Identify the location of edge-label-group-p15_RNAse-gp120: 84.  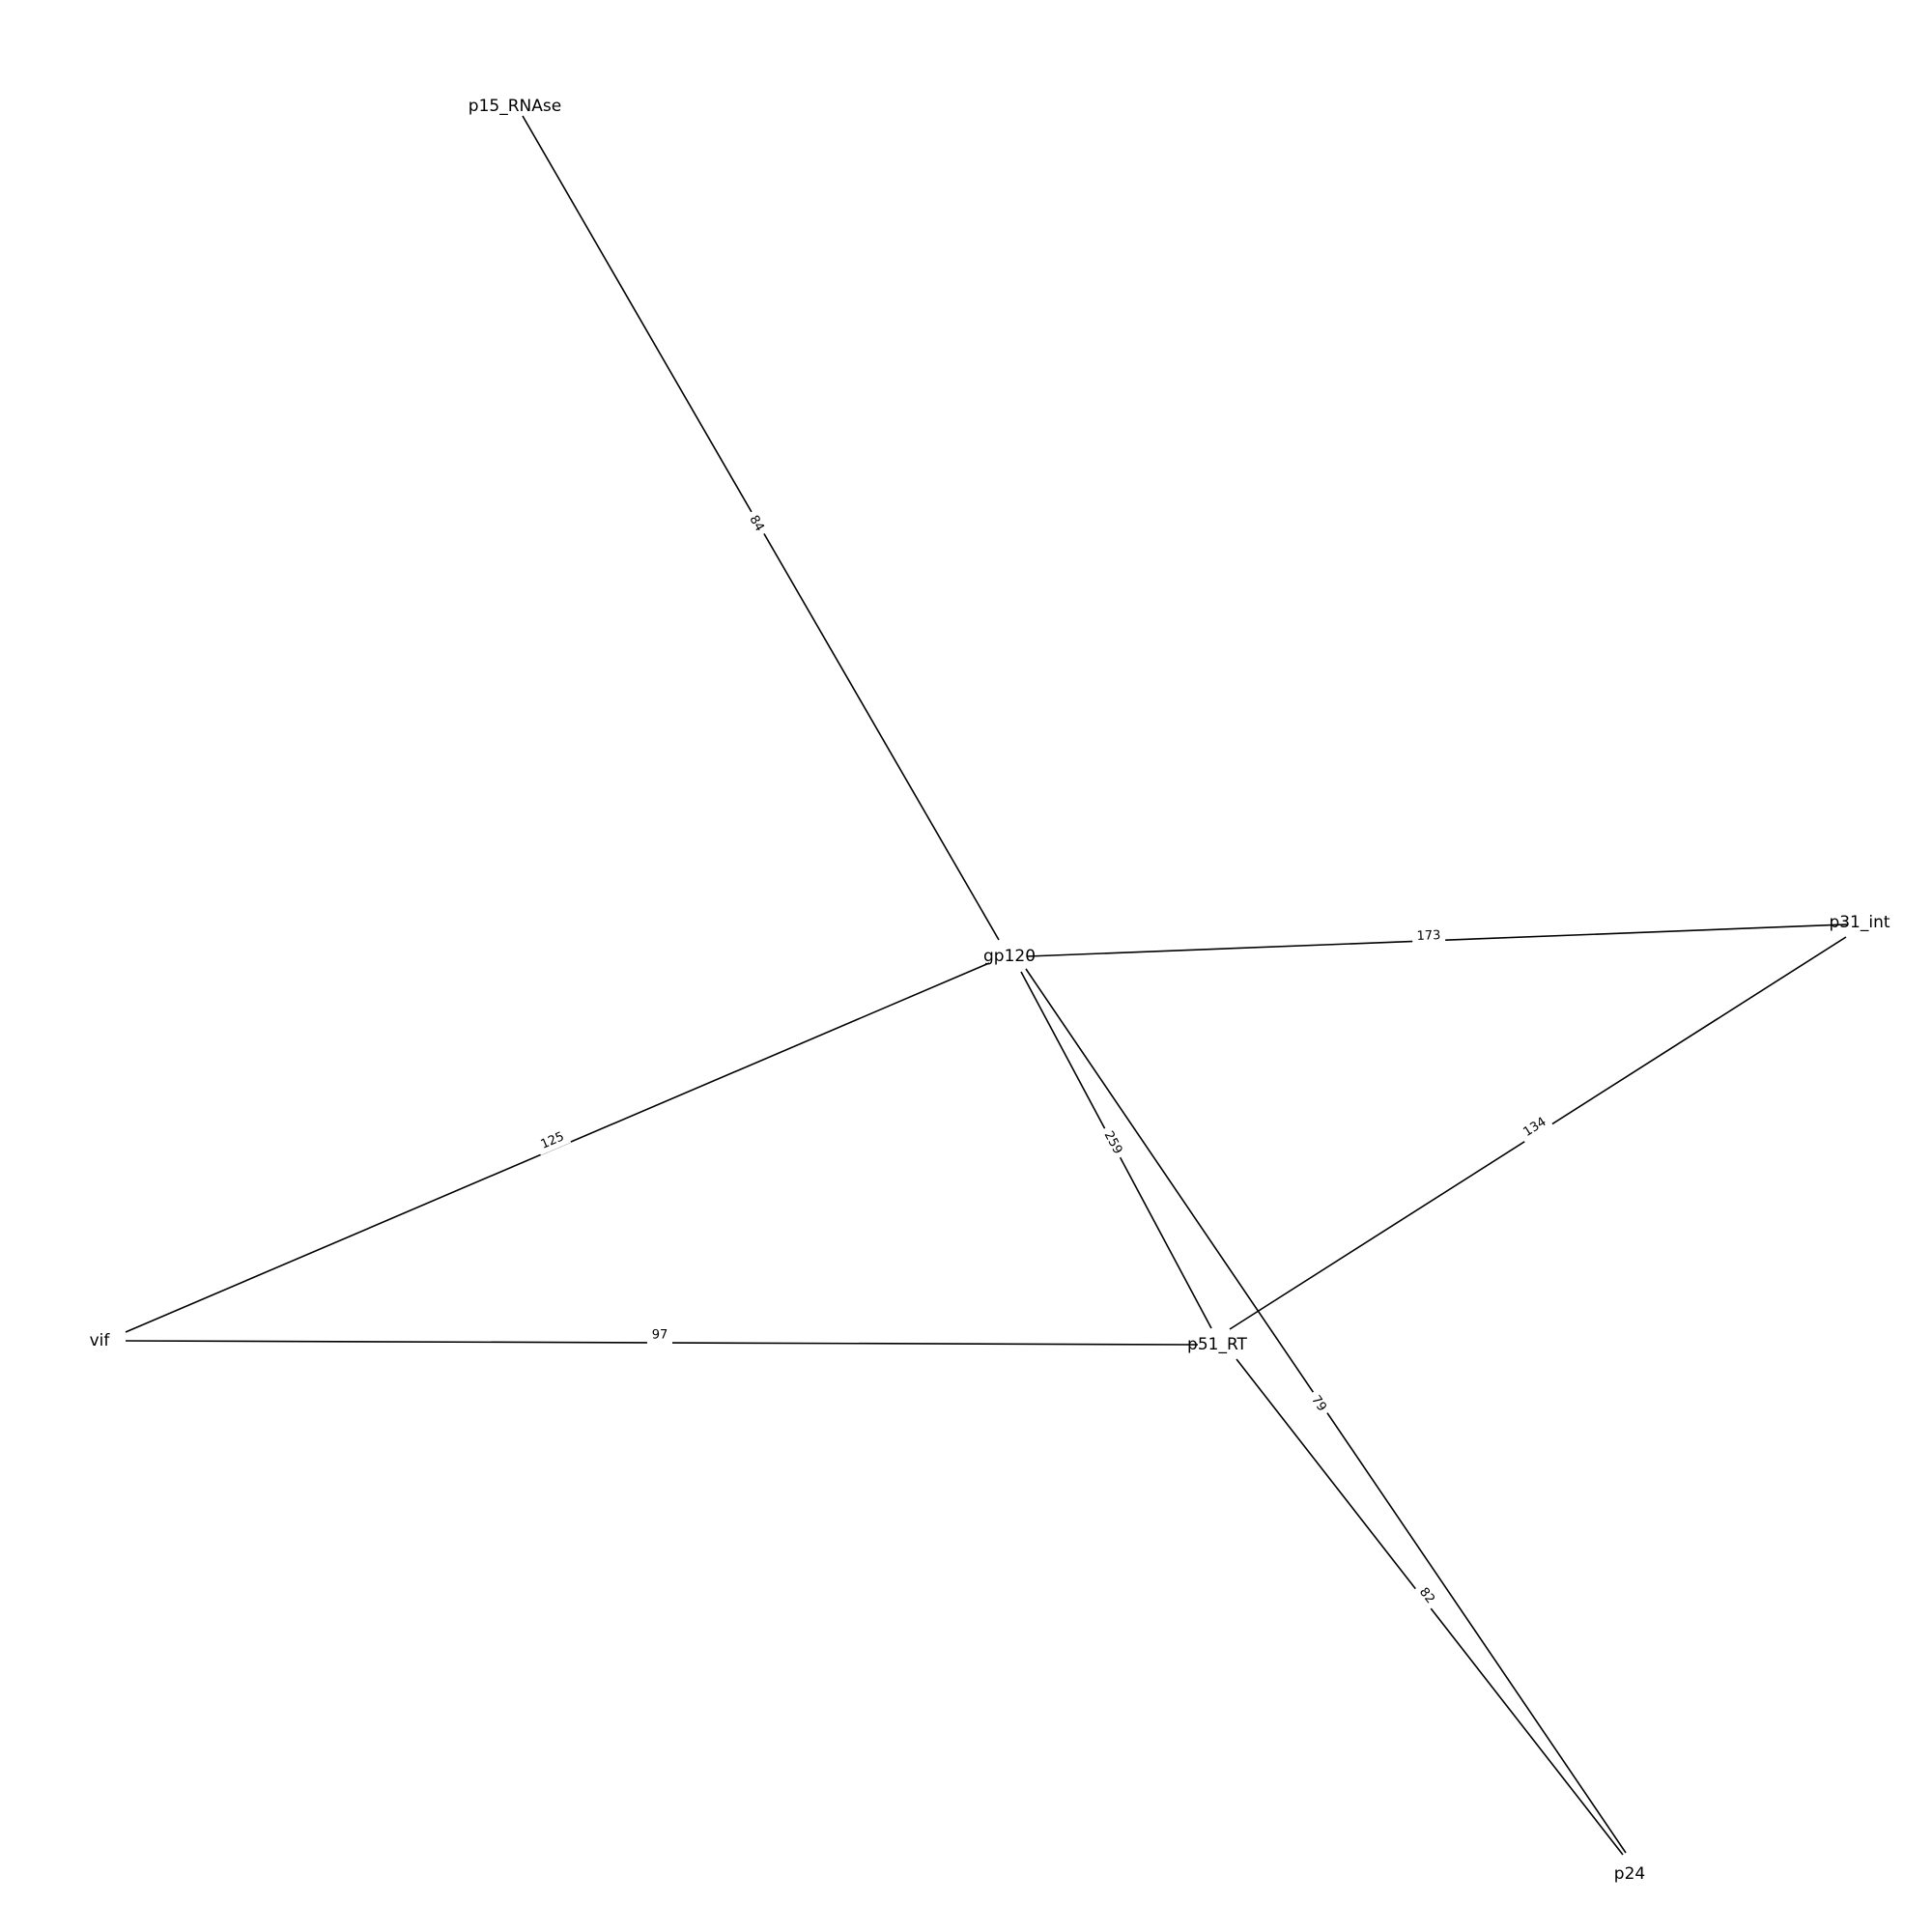
(756, 523).